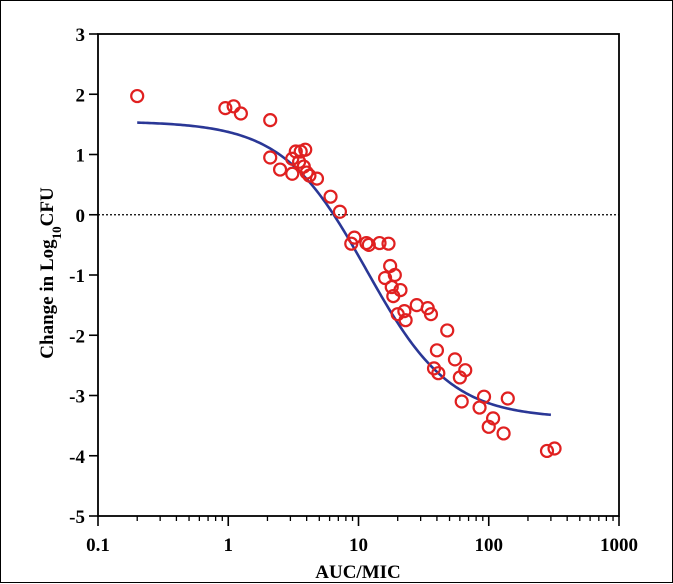 This screenshot has height=584, width=673. Describe the element at coordinates (47, 206) in the screenshot. I see `y-axis-title-tail: CFU` at that location.